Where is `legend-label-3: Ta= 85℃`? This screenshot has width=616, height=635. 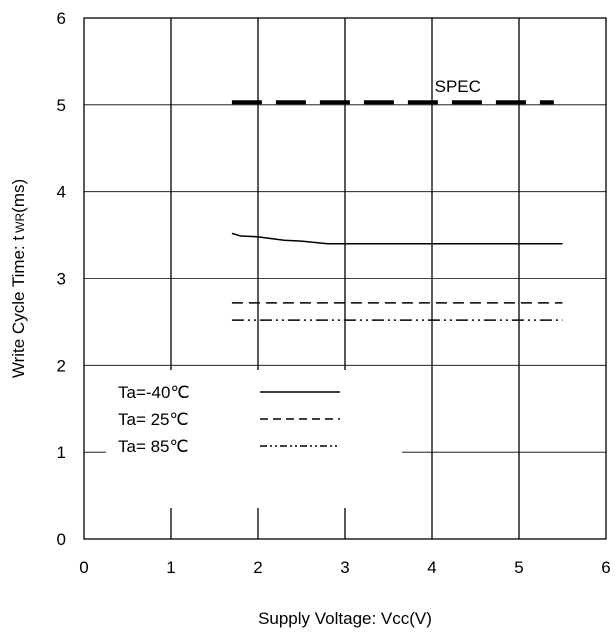
legend-label-3: Ta= 85℃ is located at coordinates (153, 446).